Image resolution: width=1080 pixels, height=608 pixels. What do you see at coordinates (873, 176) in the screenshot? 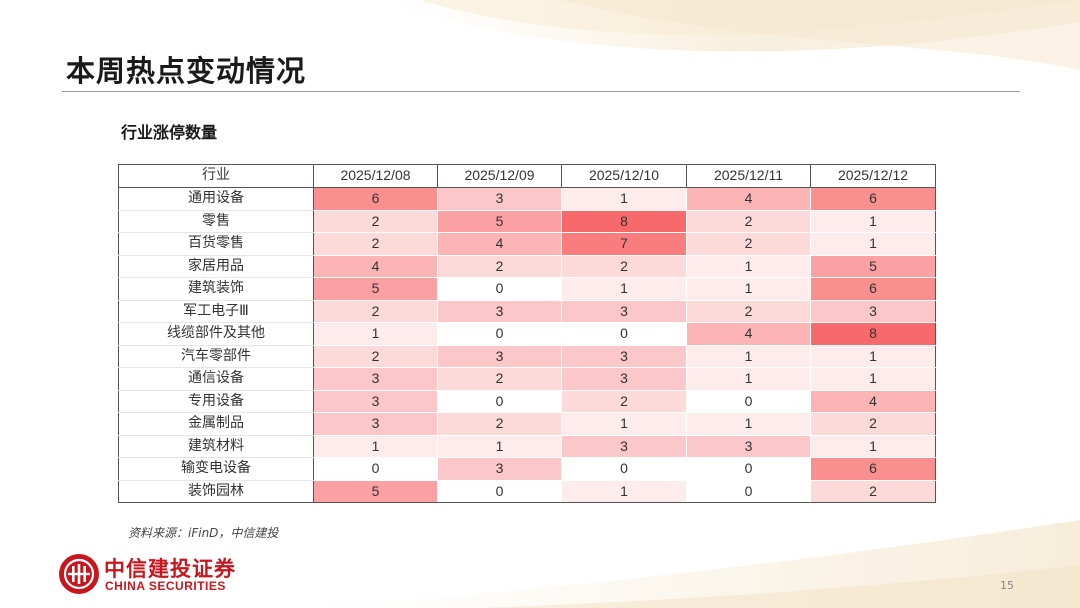
I see `column-header: 2025/12/12` at bounding box center [873, 176].